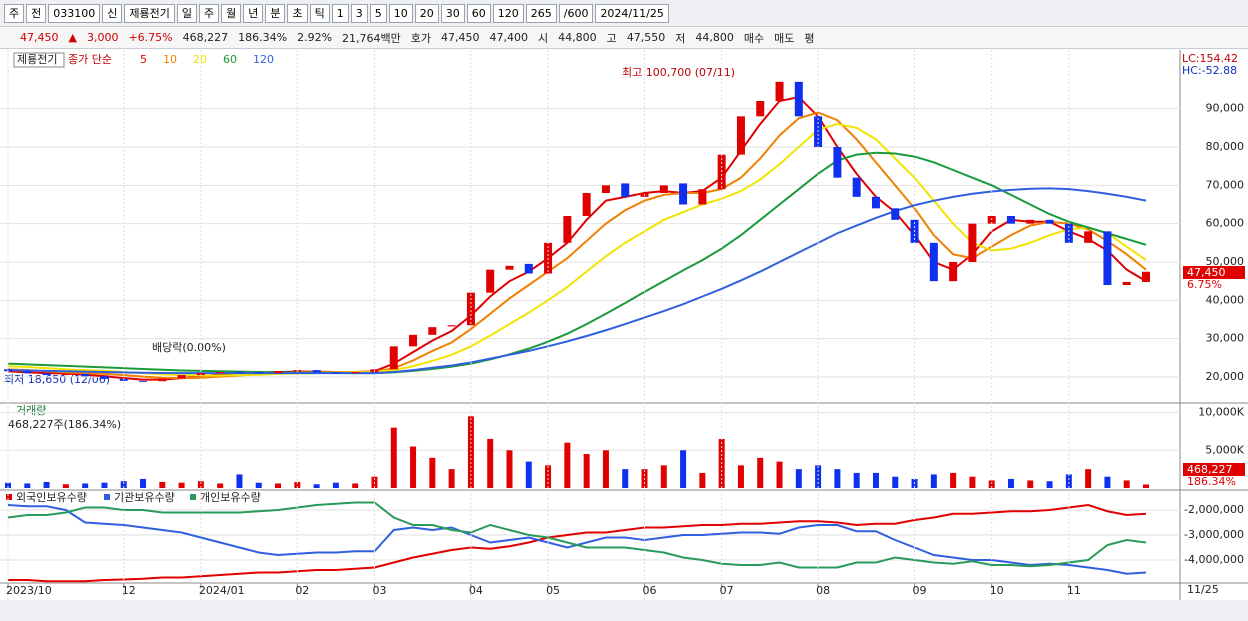 This screenshot has width=1248, height=621. Describe the element at coordinates (508, 13) in the screenshot. I see `toolbar-button: 120` at that location.